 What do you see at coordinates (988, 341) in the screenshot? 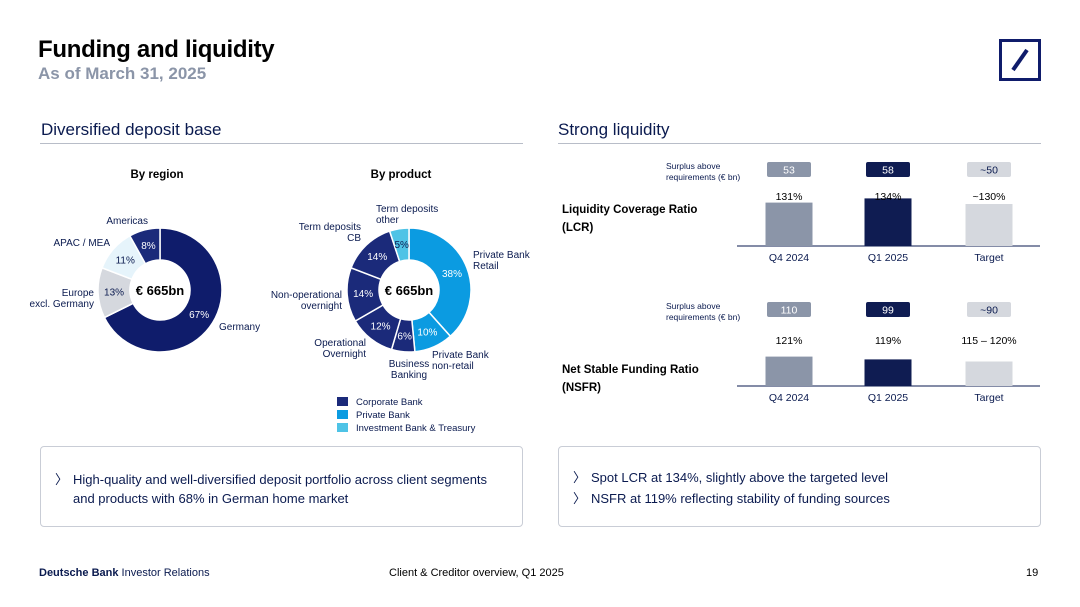
I see `bar-value-label: 115 – 120%` at bounding box center [988, 341].